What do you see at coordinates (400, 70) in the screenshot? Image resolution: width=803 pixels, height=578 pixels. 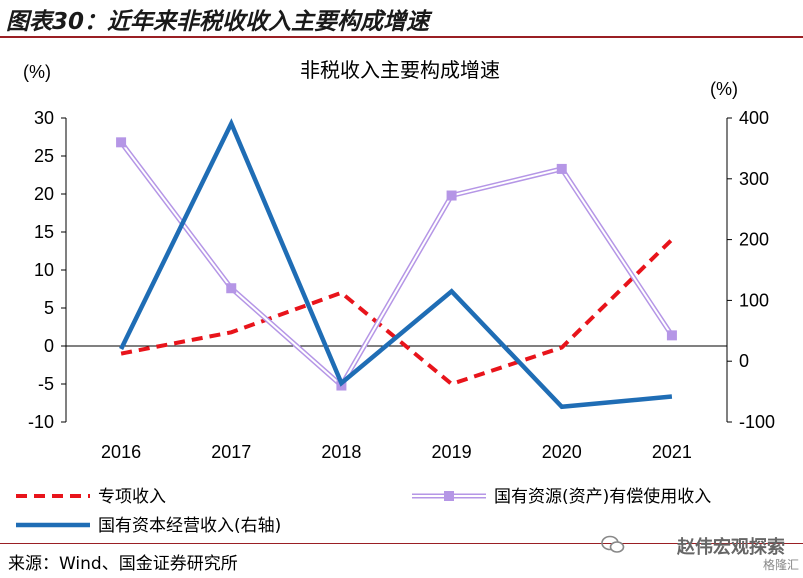 I see `chart-title: 非税收入主要构成增速` at bounding box center [400, 70].